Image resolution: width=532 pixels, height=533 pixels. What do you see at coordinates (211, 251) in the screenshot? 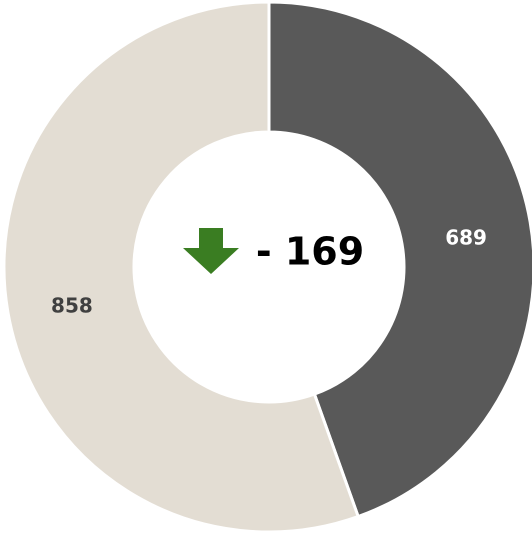
I see `down-arrow-icon` at bounding box center [211, 251].